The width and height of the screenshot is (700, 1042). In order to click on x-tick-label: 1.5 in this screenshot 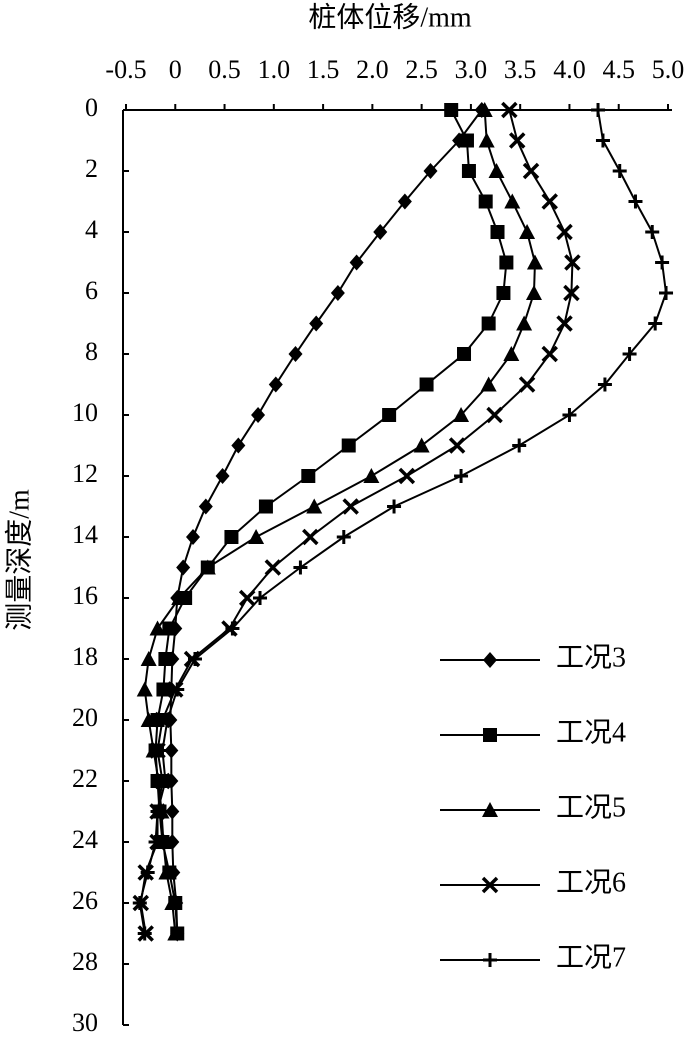, I will do `click(323, 69)`.